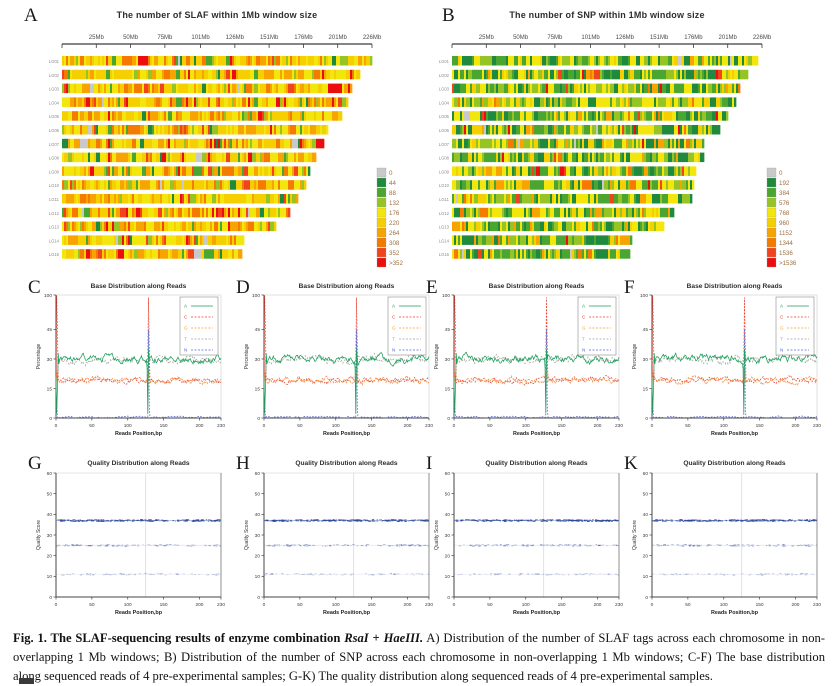 The height and width of the screenshot is (686, 838). What do you see at coordinates (54, 144) in the screenshot?
I see `chromosome-label: LG07` at bounding box center [54, 144].